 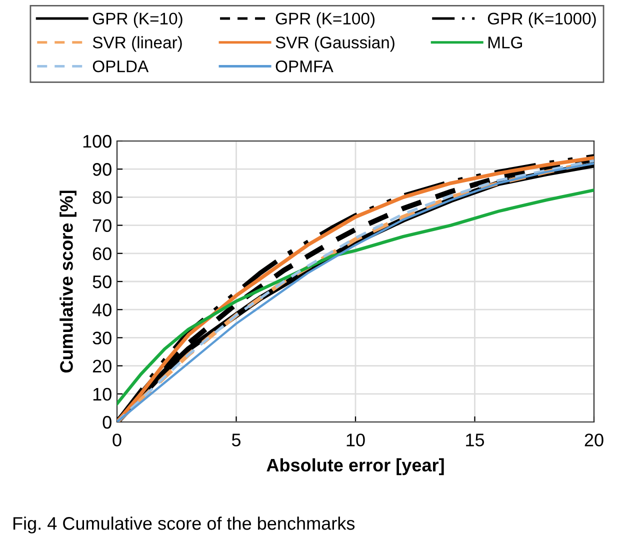 What do you see at coordinates (102, 366) in the screenshot?
I see `y-tick-label: 20` at bounding box center [102, 366].